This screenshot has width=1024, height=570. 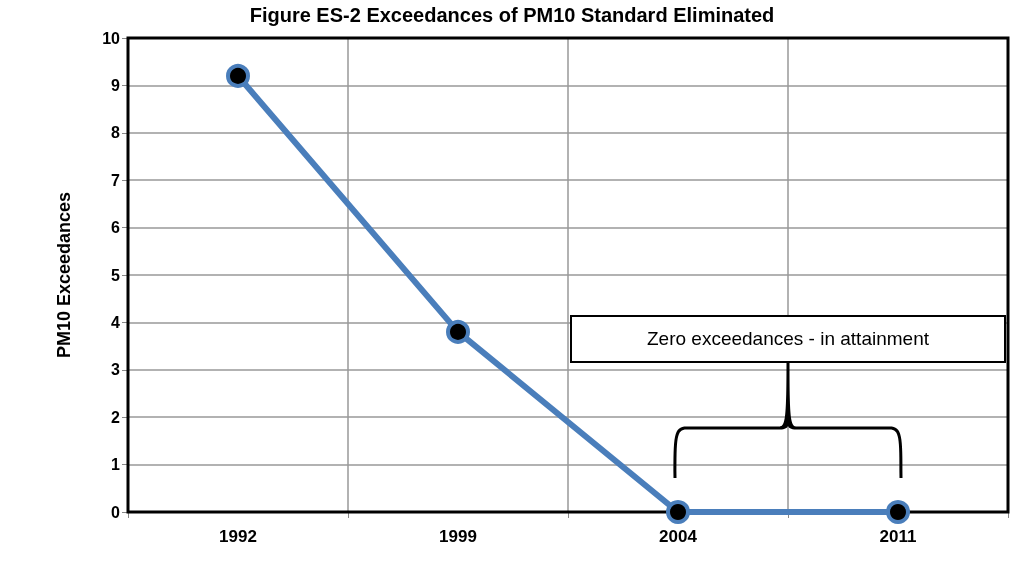 What do you see at coordinates (116, 228) in the screenshot?
I see `y-tick-label: 6` at bounding box center [116, 228].